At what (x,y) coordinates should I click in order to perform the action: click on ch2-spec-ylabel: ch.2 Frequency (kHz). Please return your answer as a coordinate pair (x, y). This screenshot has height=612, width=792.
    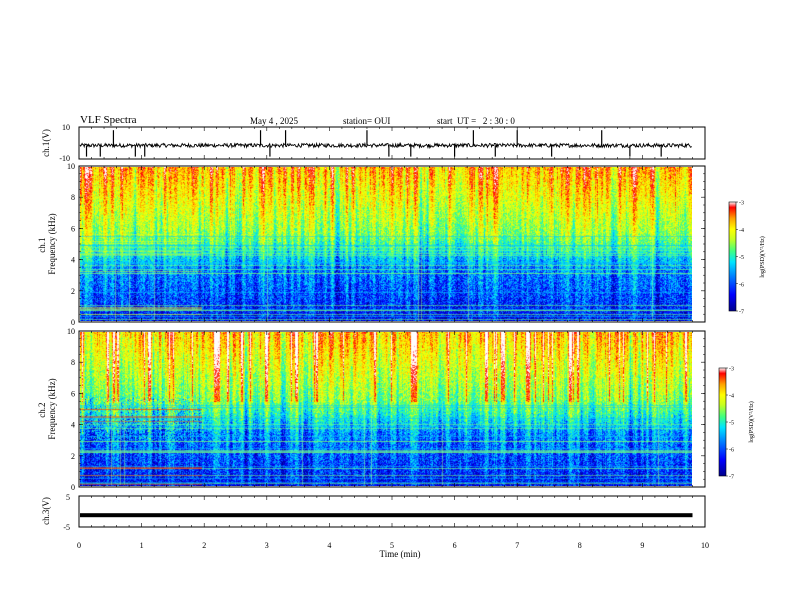
    Looking at the image, I should click on (47, 408).